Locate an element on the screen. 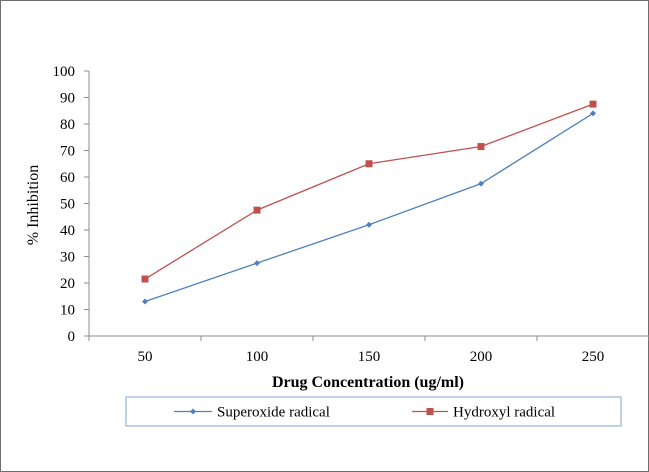 The image size is (649, 472). y-tick-label: 40 is located at coordinates (67, 231).